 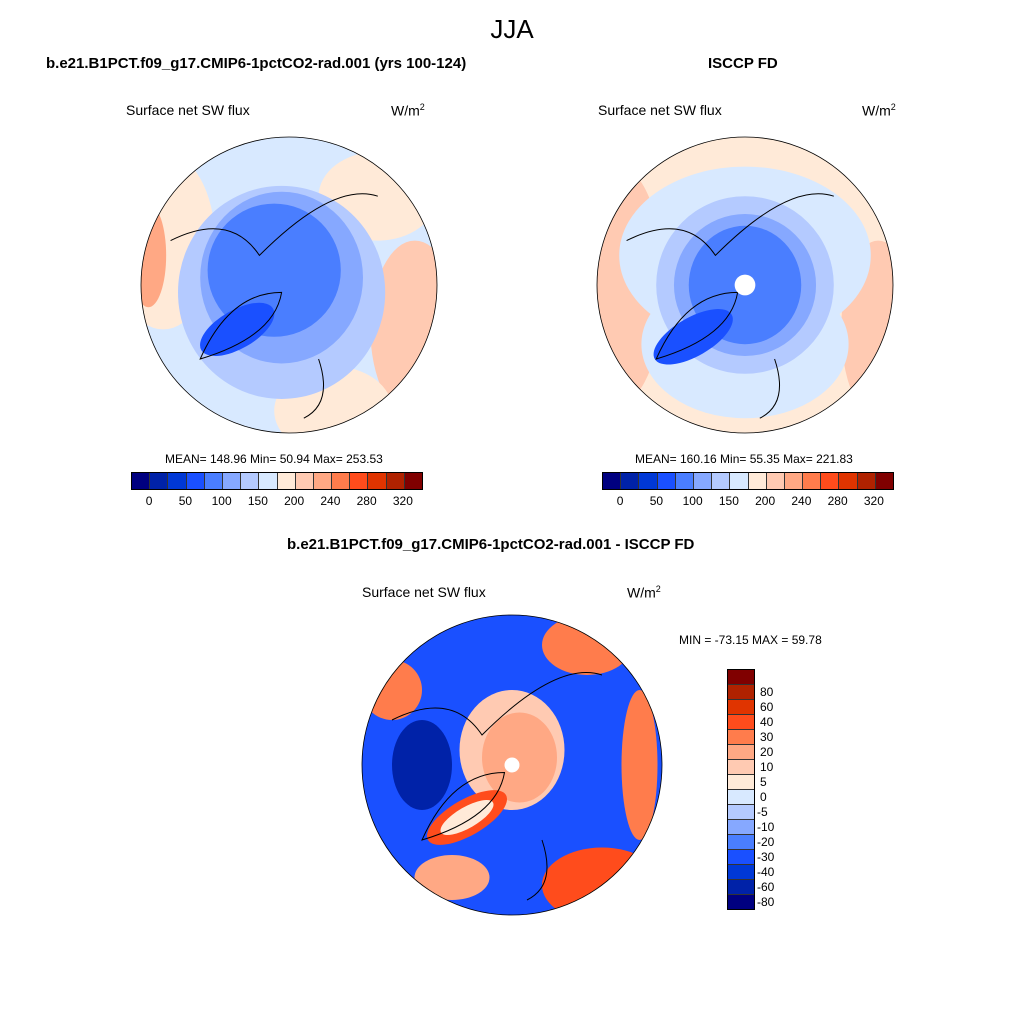 I want to click on panel1-variable: Surface net SW flux, so click(x=188, y=110).